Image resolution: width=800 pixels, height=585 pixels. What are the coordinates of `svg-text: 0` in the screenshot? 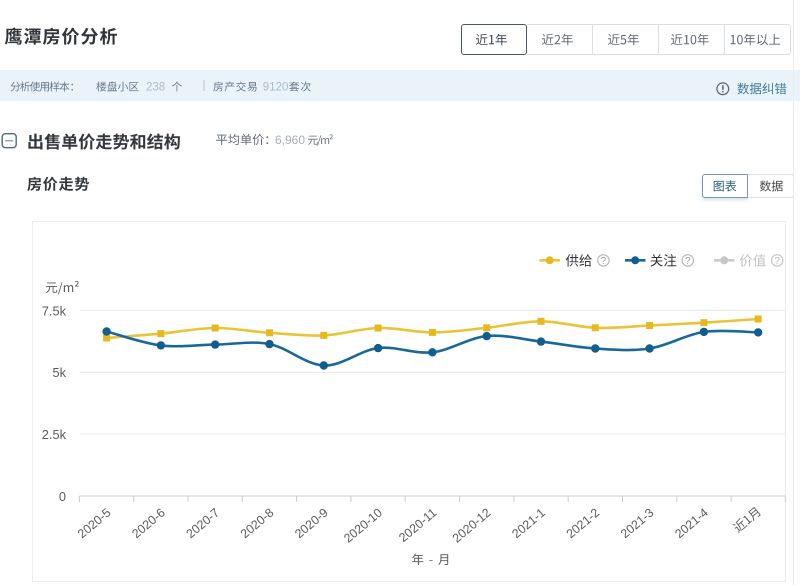 It's located at (62, 496).